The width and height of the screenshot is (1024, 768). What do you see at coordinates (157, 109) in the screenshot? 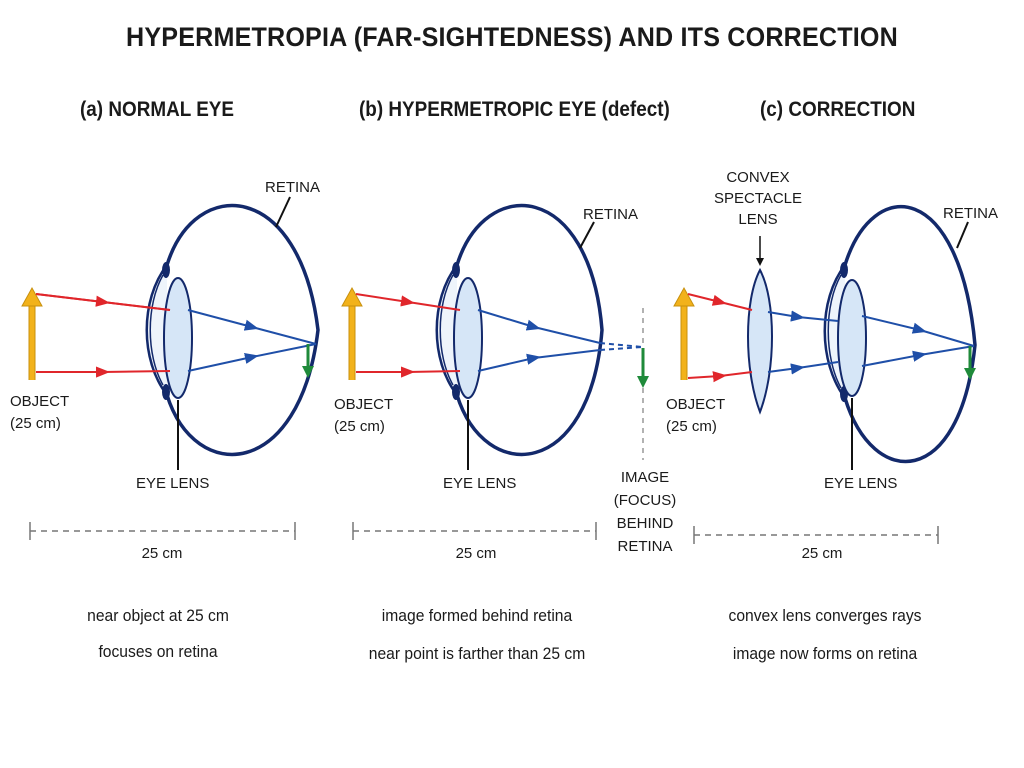
I see `panel-a-heading: (a) NORMAL EYE` at bounding box center [157, 109].